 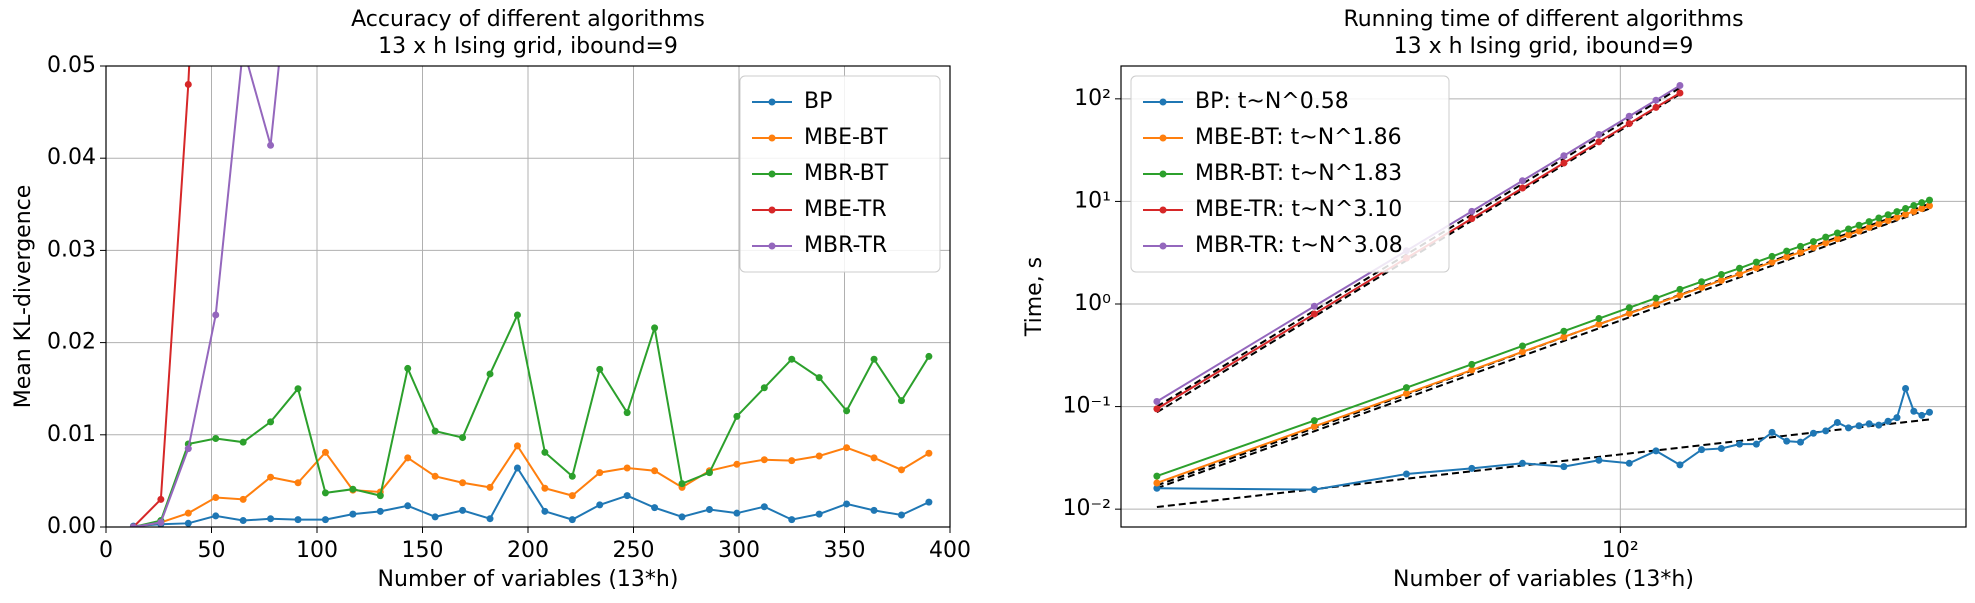 What do you see at coordinates (1087, 406) in the screenshot?
I see `y-tick-label: 10⁻¹` at bounding box center [1087, 406].